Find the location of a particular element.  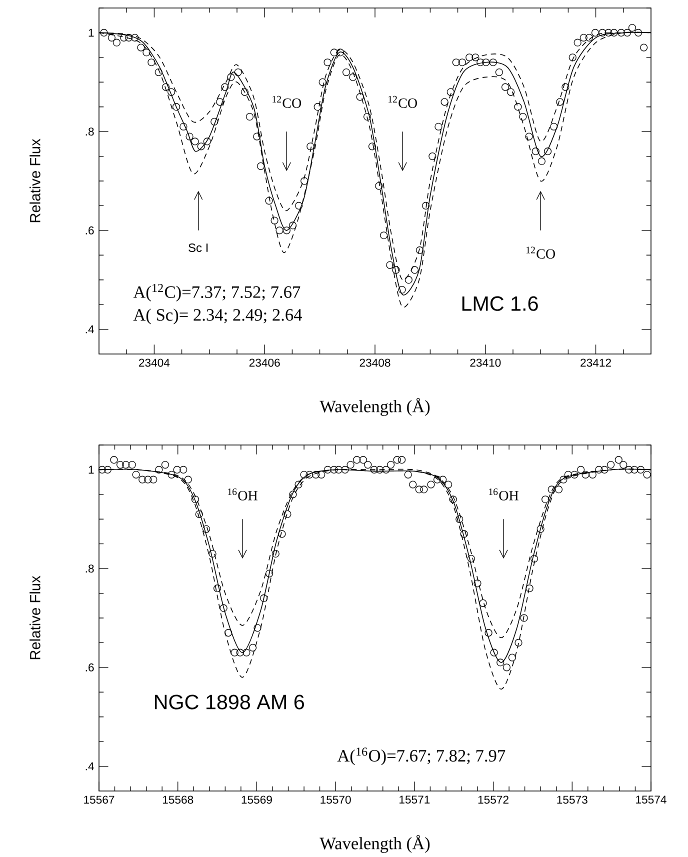

x-tick-label: 15571 is located at coordinates (415, 800).